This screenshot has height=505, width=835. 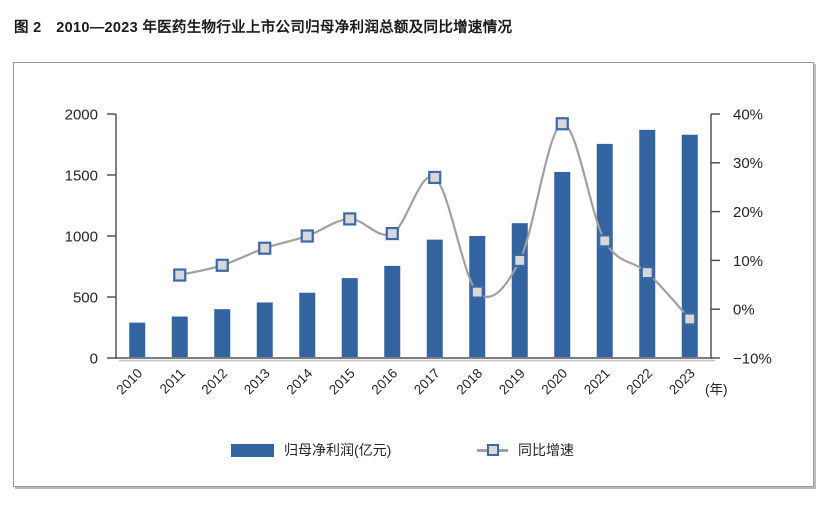 I want to click on figure-title: 图 2 2010—2023 年医药生物行业上市公司归母净利润总额及同比增速情况, so click(x=263, y=28).